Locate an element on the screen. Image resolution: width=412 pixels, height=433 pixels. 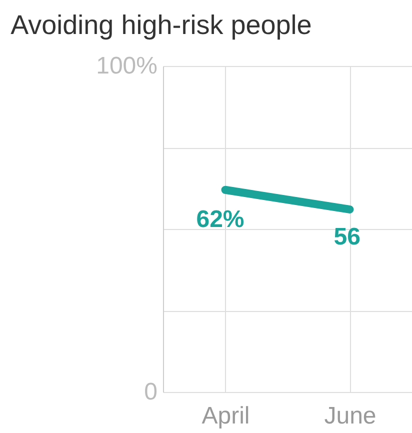
chart-title: Avoiding high-risk people is located at coordinates (161, 25).